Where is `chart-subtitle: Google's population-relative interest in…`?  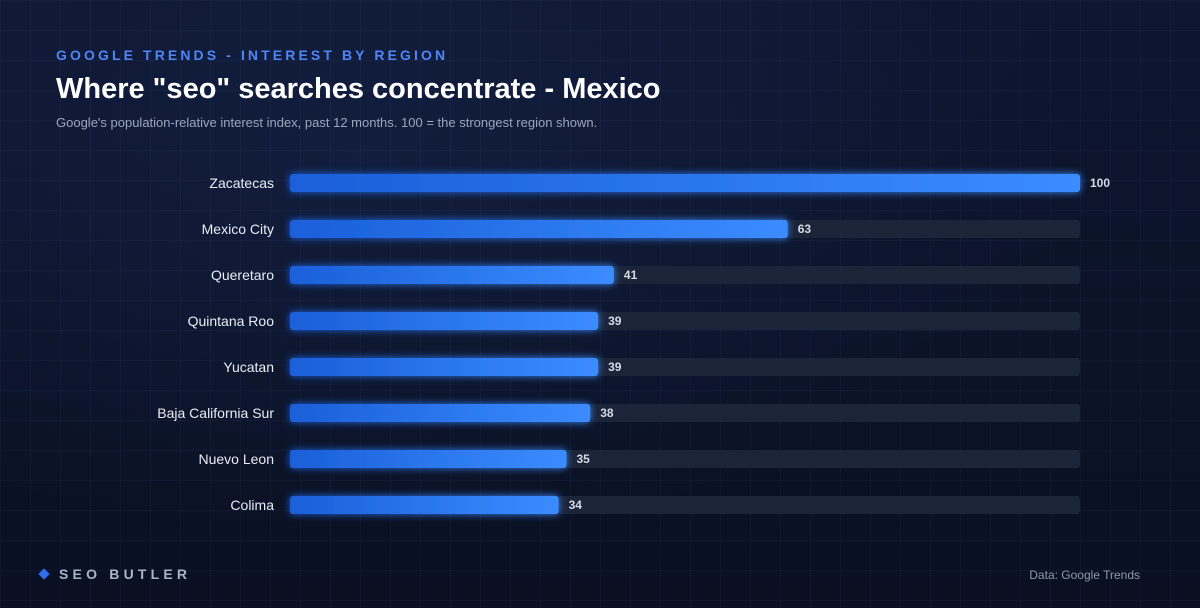
chart-subtitle: Google's population-relative interest in… is located at coordinates (327, 122).